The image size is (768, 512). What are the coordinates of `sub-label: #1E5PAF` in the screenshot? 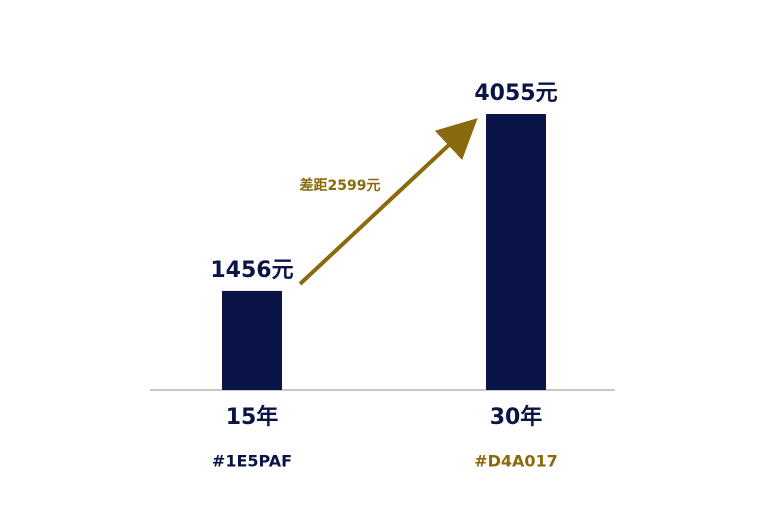 It's located at (252, 461).